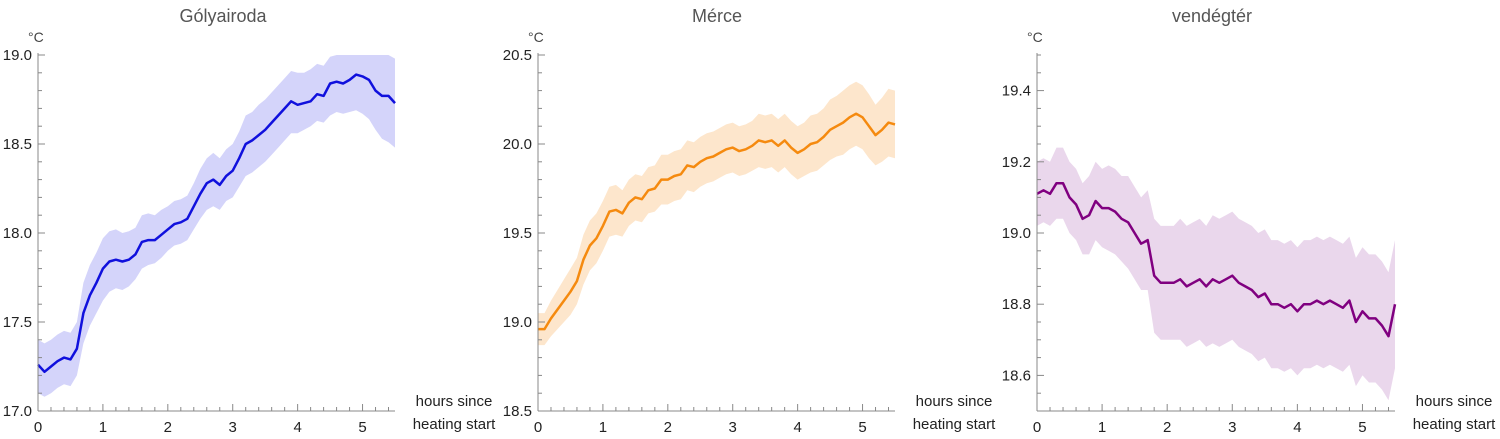  Describe the element at coordinates (17, 233) in the screenshot. I see `y-tick-label: 18.0` at that location.